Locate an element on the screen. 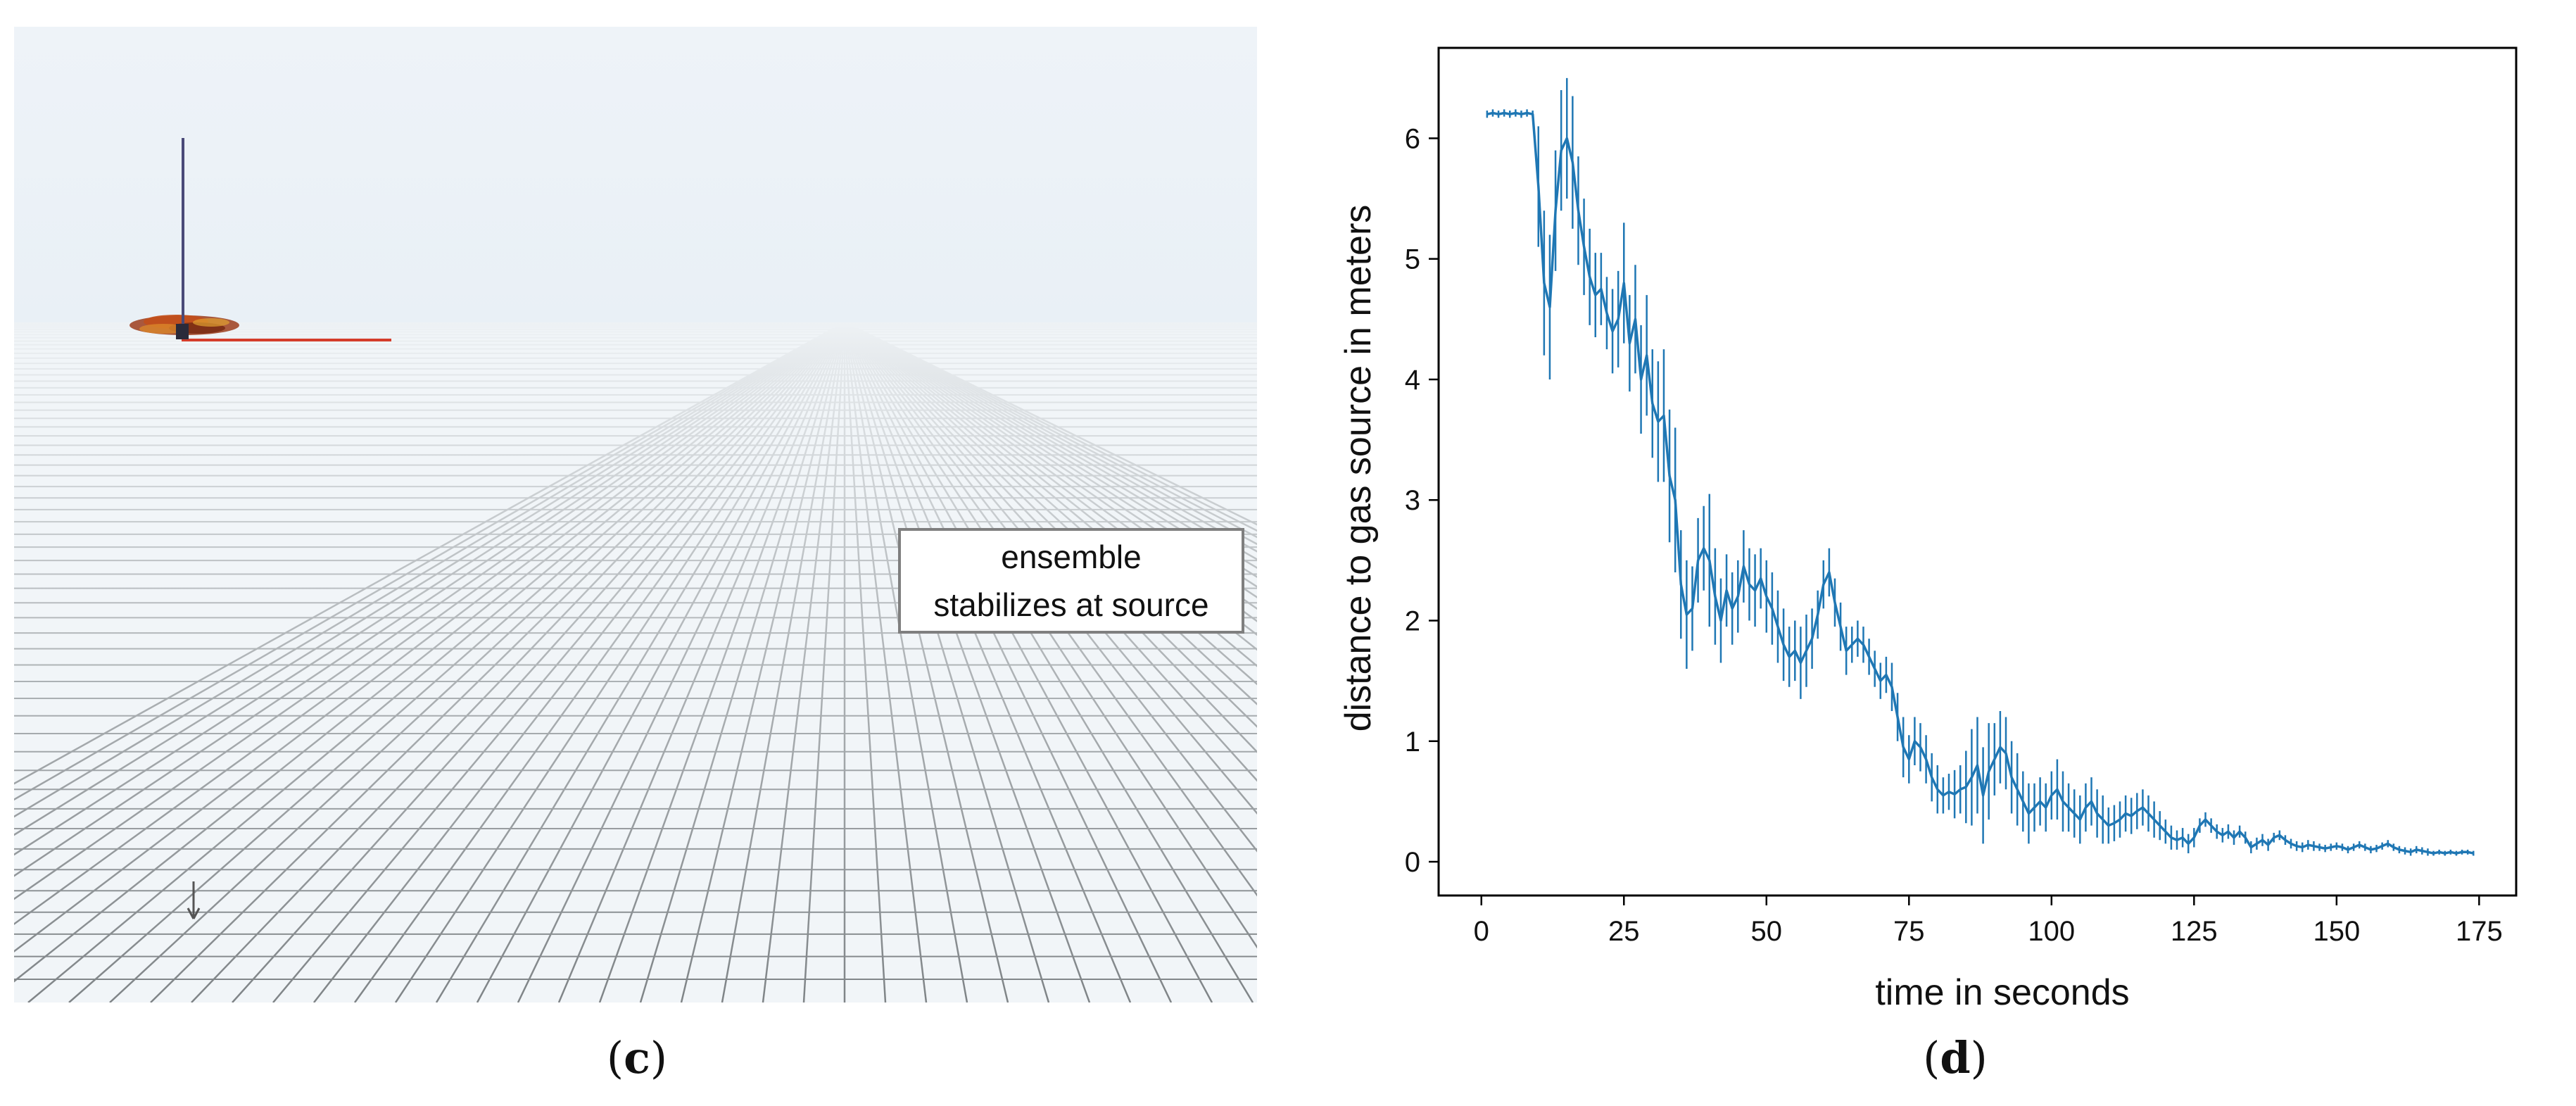  y-tick-label: 4 is located at coordinates (1412, 380).